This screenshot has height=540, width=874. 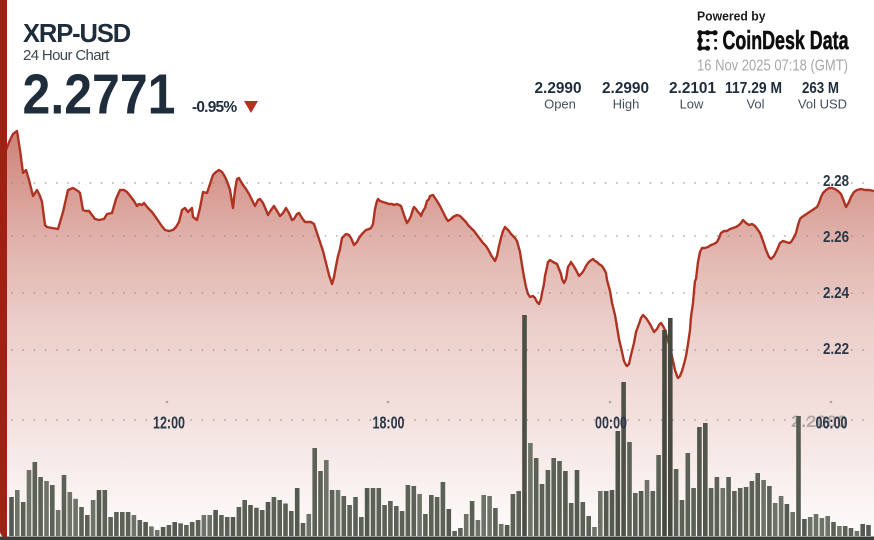 I want to click on svg-text: 06:00, so click(x=832, y=423).